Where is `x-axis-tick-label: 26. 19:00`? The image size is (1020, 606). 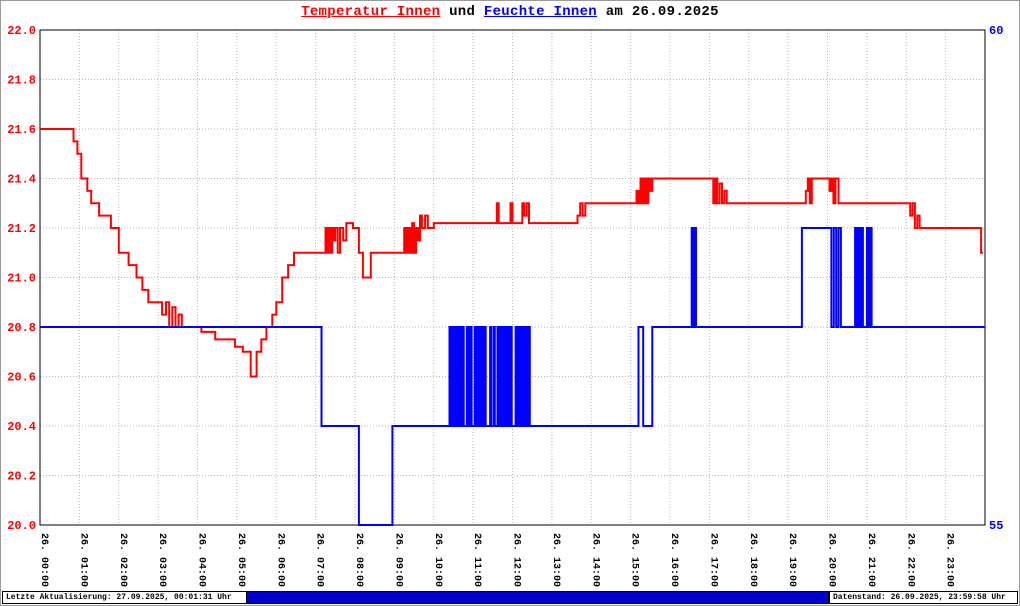 x-axis-tick-label: 26. 19:00 is located at coordinates (791, 560).